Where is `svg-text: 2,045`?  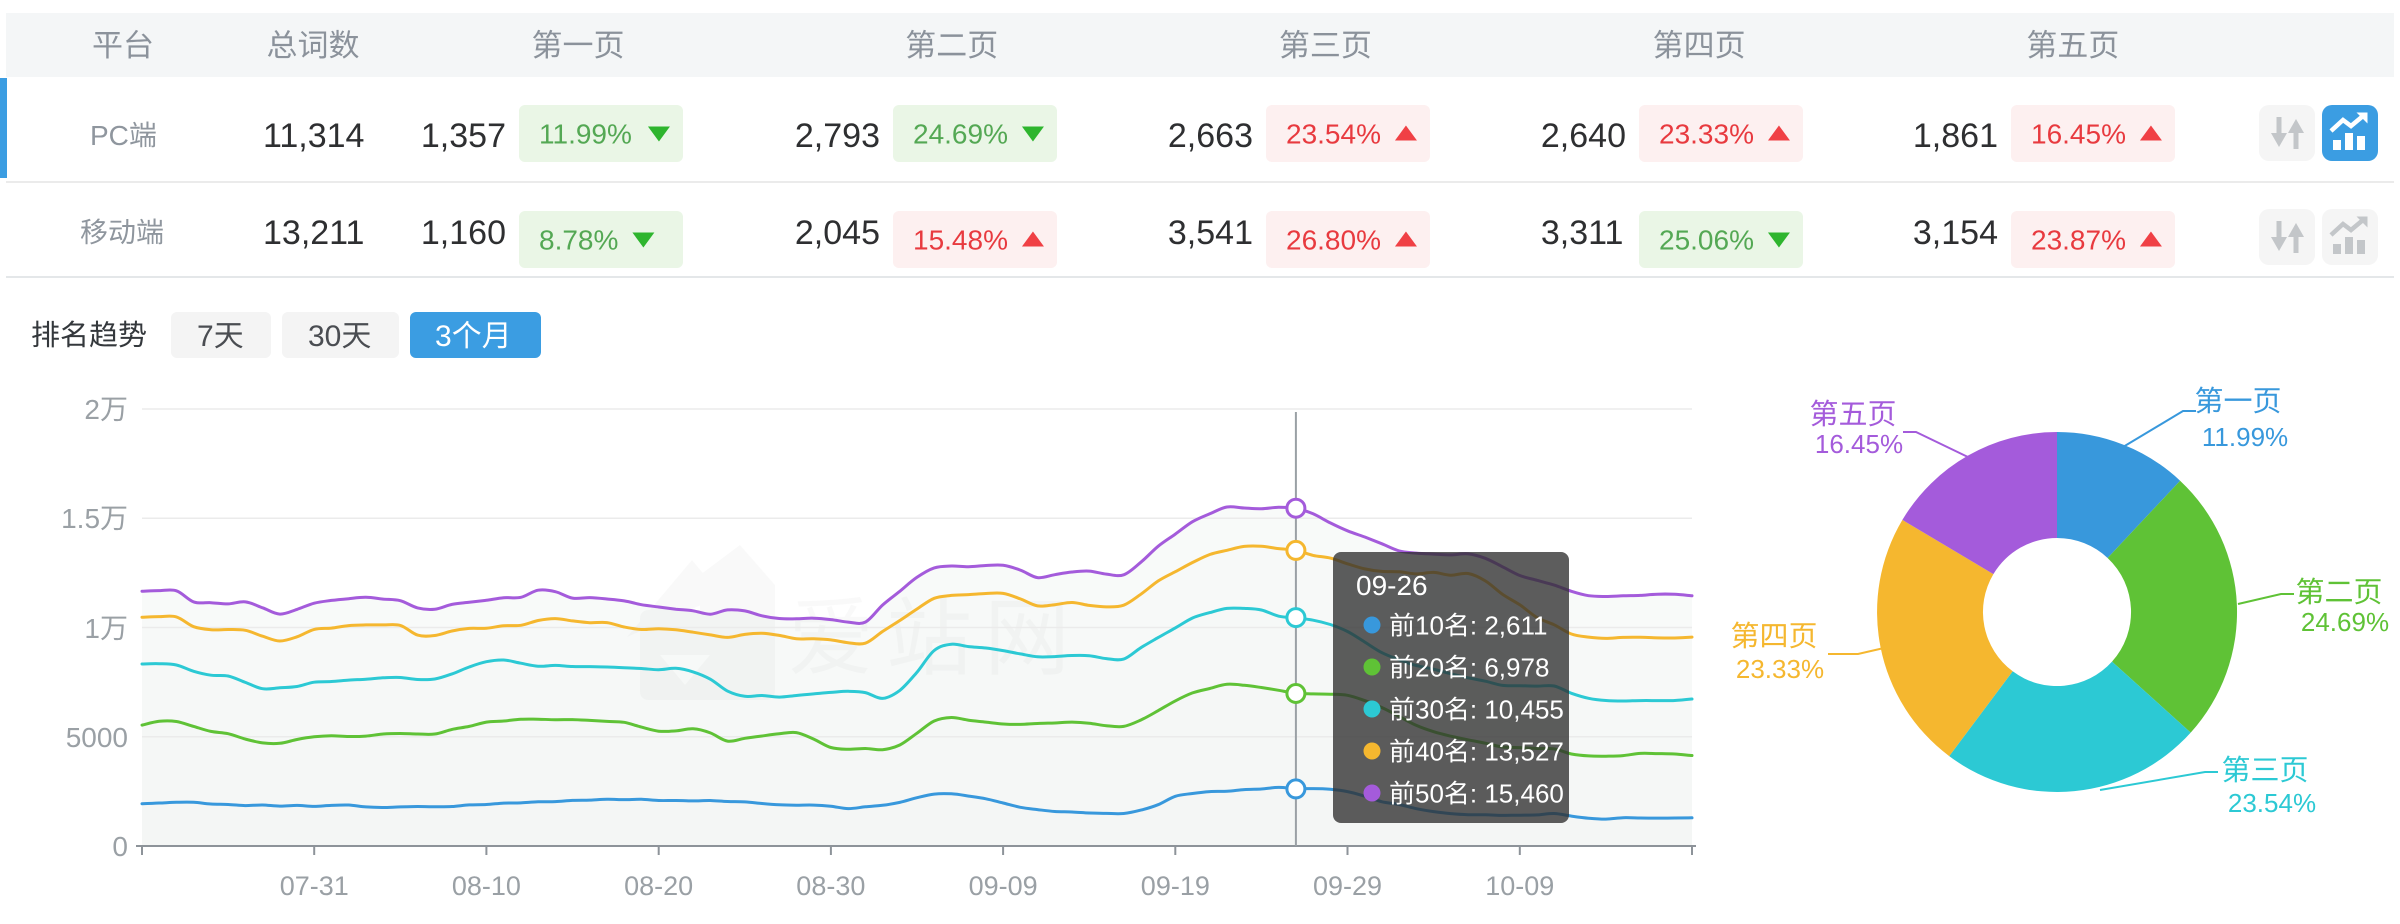 svg-text: 2,045 is located at coordinates (837, 233).